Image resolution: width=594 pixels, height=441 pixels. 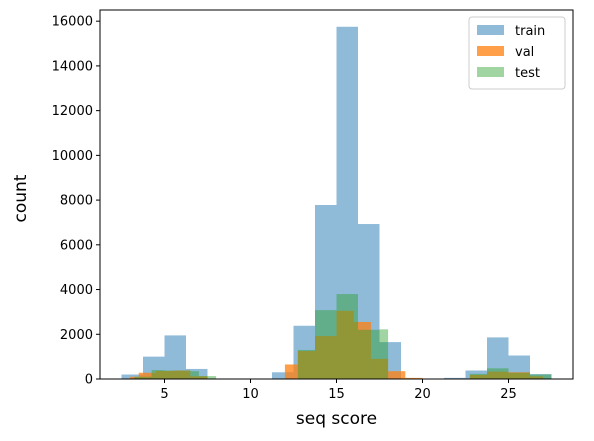 What do you see at coordinates (72, 156) in the screenshot?
I see `y-tick-label-10000: 10000` at bounding box center [72, 156].